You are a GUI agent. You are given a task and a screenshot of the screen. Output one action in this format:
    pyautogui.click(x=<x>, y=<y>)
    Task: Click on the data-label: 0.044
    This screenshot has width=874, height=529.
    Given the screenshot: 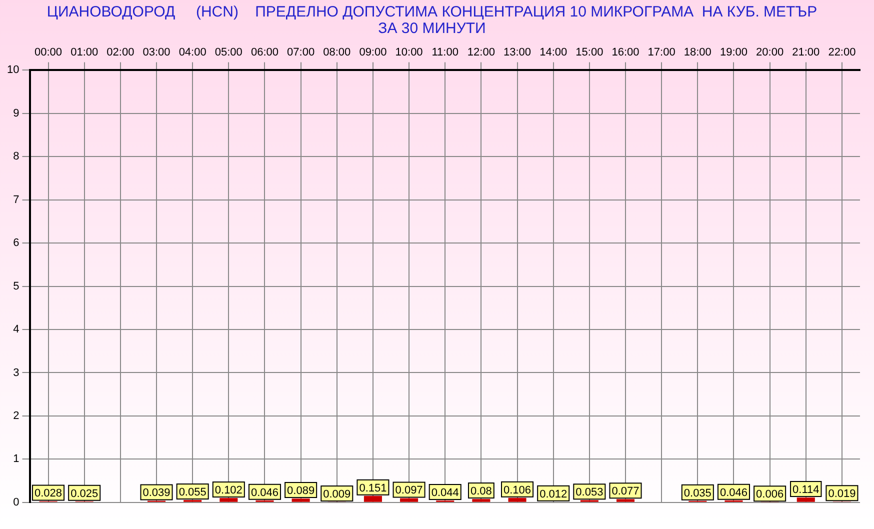 What is the action you would take?
    pyautogui.click(x=445, y=493)
    